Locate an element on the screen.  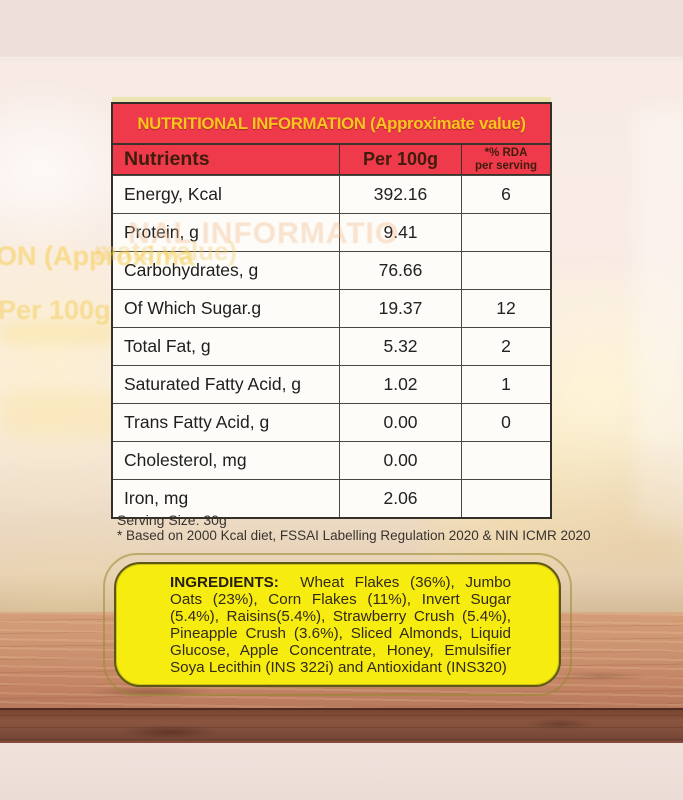
rda-line2: per serving is located at coordinates (506, 165).